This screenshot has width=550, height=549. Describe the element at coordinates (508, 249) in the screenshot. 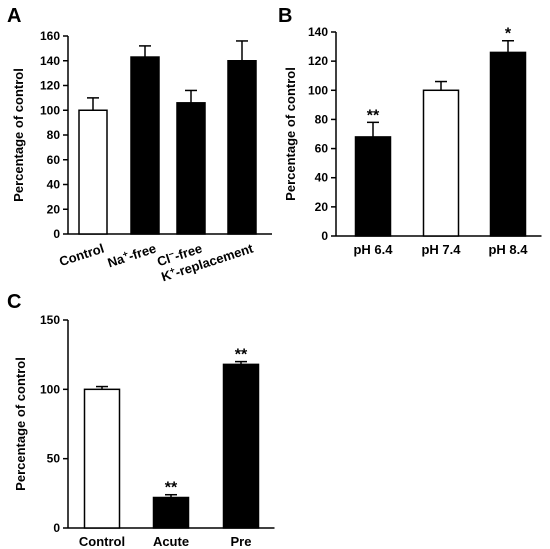

I see `x-category-label: pH 8.4` at that location.